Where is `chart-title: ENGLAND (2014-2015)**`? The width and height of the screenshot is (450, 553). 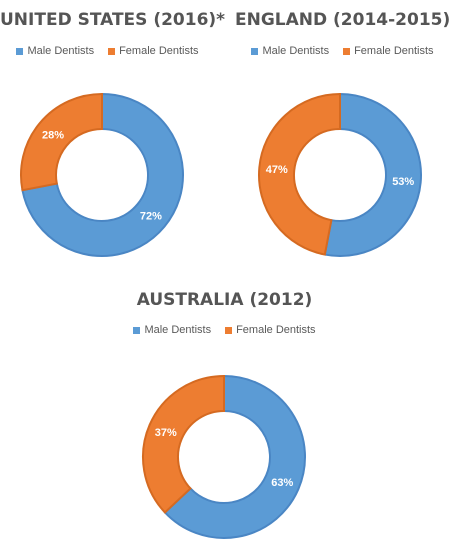
chart-title: ENGLAND (2014-2015)** is located at coordinates (342, 20).